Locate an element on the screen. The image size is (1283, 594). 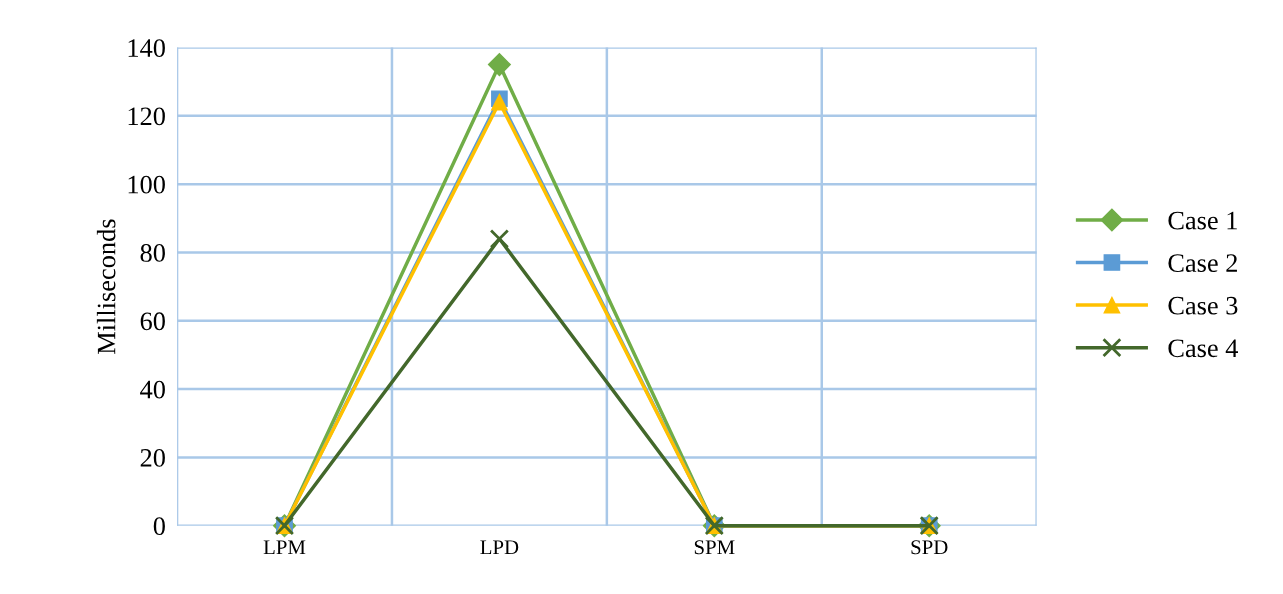
y-tick-label: 60 is located at coordinates (152, 321).